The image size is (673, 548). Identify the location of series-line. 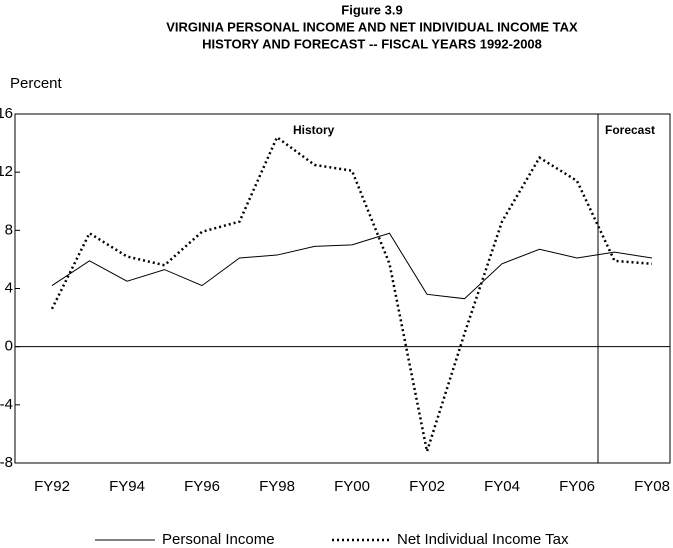
(352, 266).